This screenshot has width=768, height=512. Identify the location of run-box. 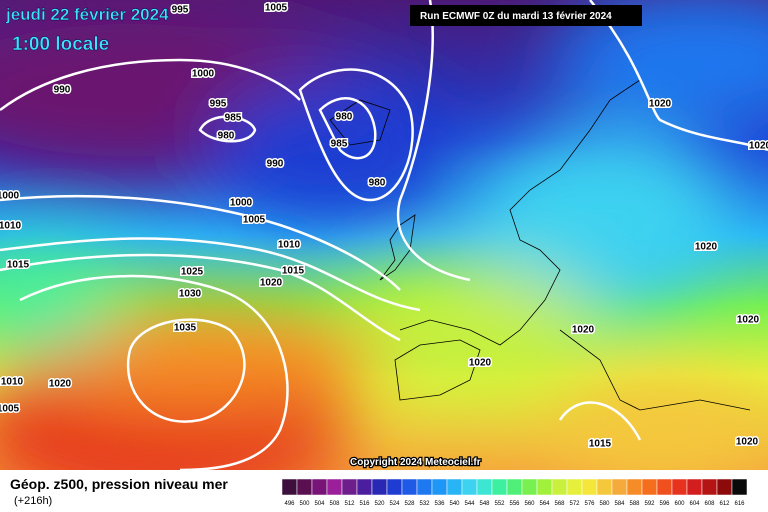
(526, 15).